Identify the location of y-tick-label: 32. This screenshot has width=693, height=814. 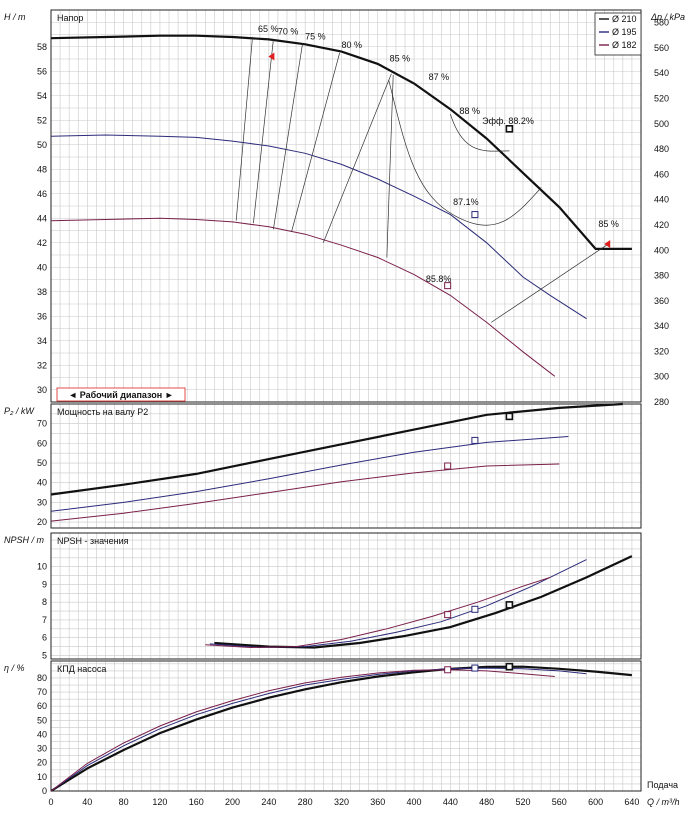
(42, 365).